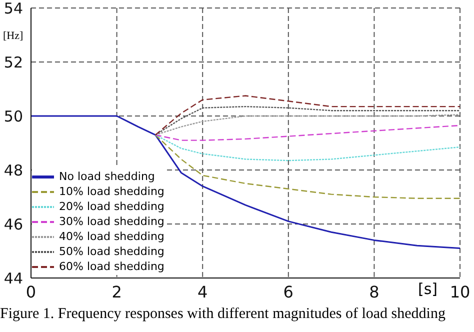 The width and height of the screenshot is (474, 332). Describe the element at coordinates (117, 292) in the screenshot. I see `x-tick-label: 2` at that location.